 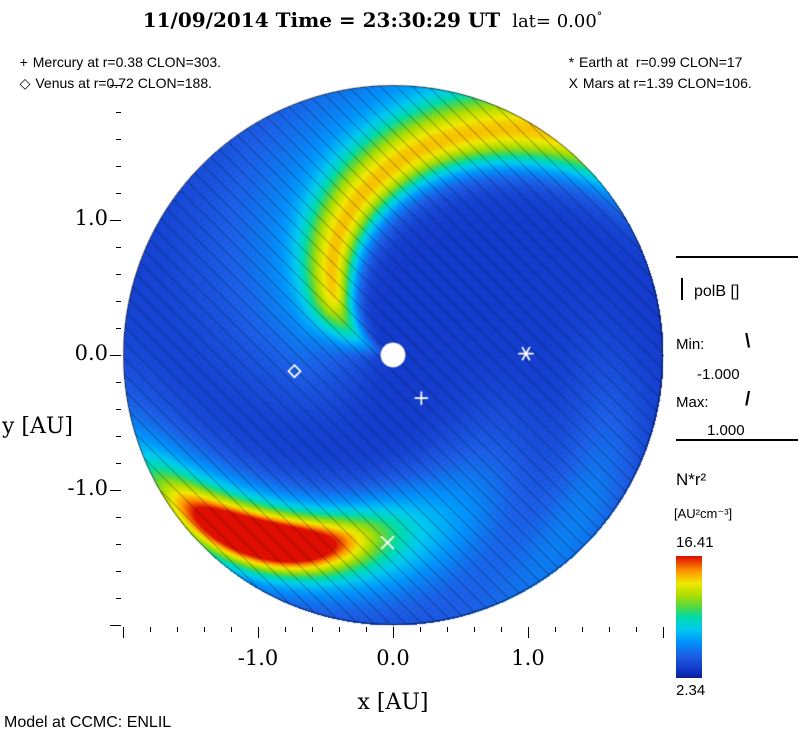 What do you see at coordinates (703, 513) in the screenshot?
I see `density-units-label: [AU²cm⁻³]` at bounding box center [703, 513].